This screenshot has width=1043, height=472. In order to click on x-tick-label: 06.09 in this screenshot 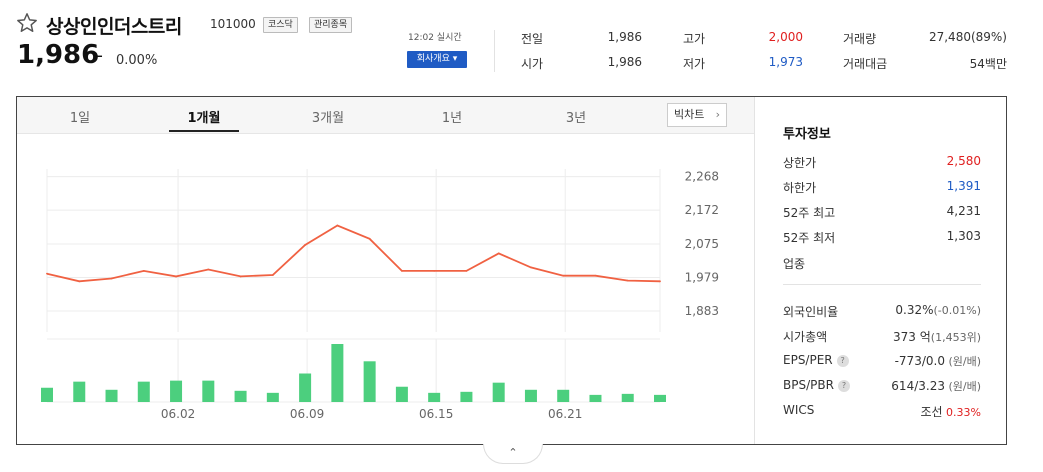, I will do `click(307, 414)`.